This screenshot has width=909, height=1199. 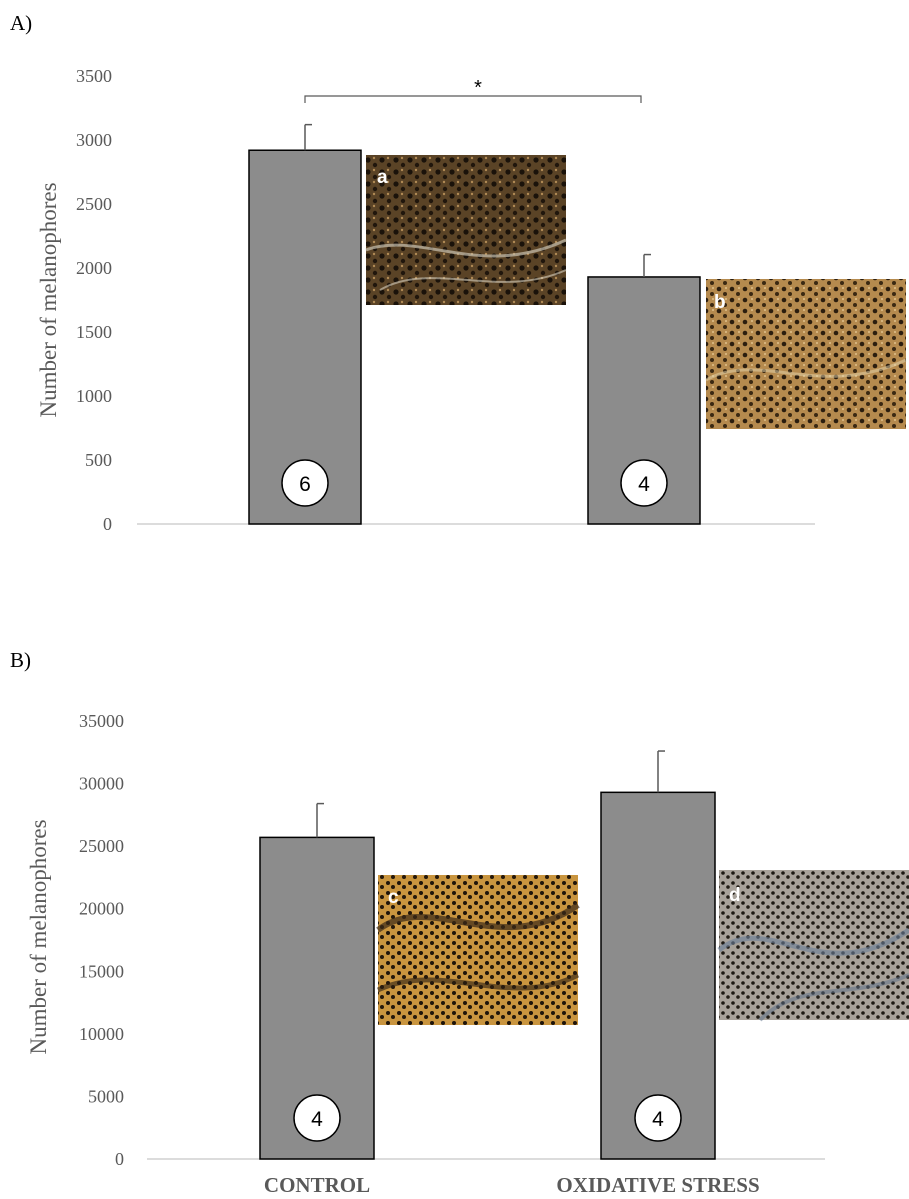 I want to click on n-circle-b-control, so click(x=317, y=1118).